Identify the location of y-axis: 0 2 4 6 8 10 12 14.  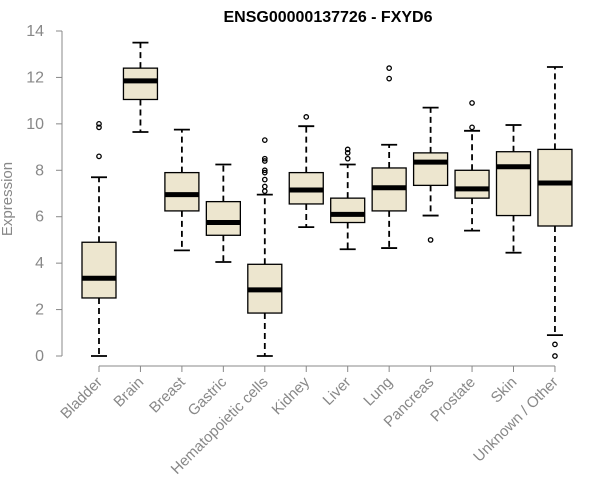
(44, 194).